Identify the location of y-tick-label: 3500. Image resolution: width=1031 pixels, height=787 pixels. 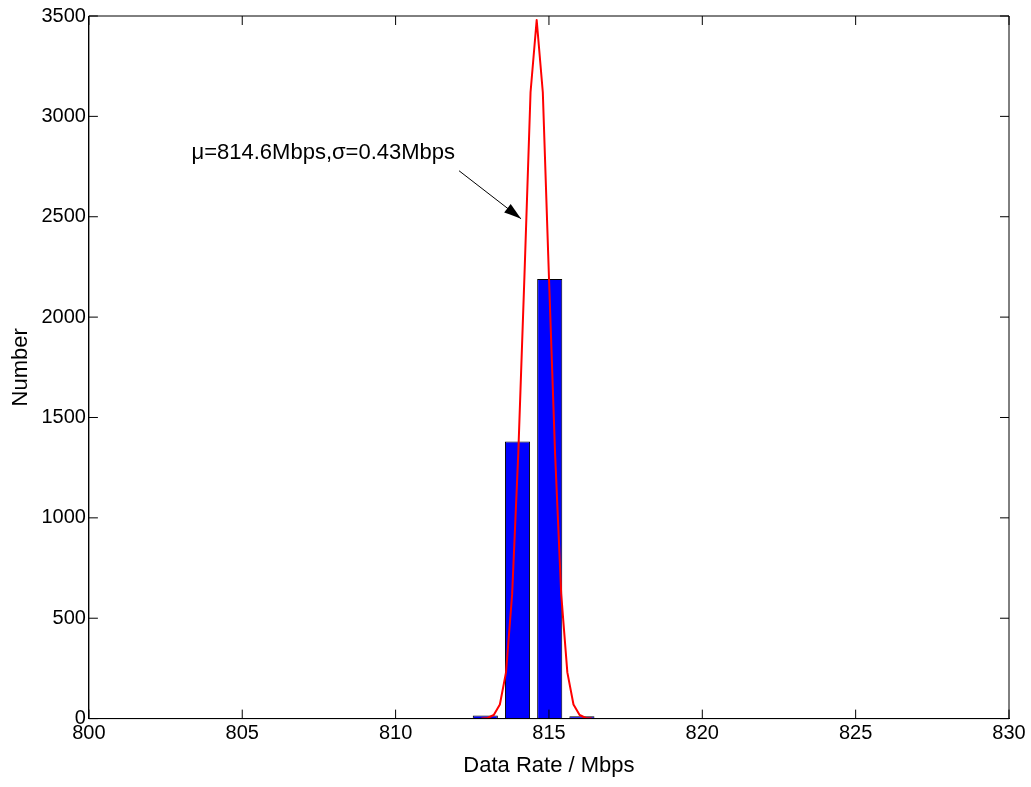
(63, 14).